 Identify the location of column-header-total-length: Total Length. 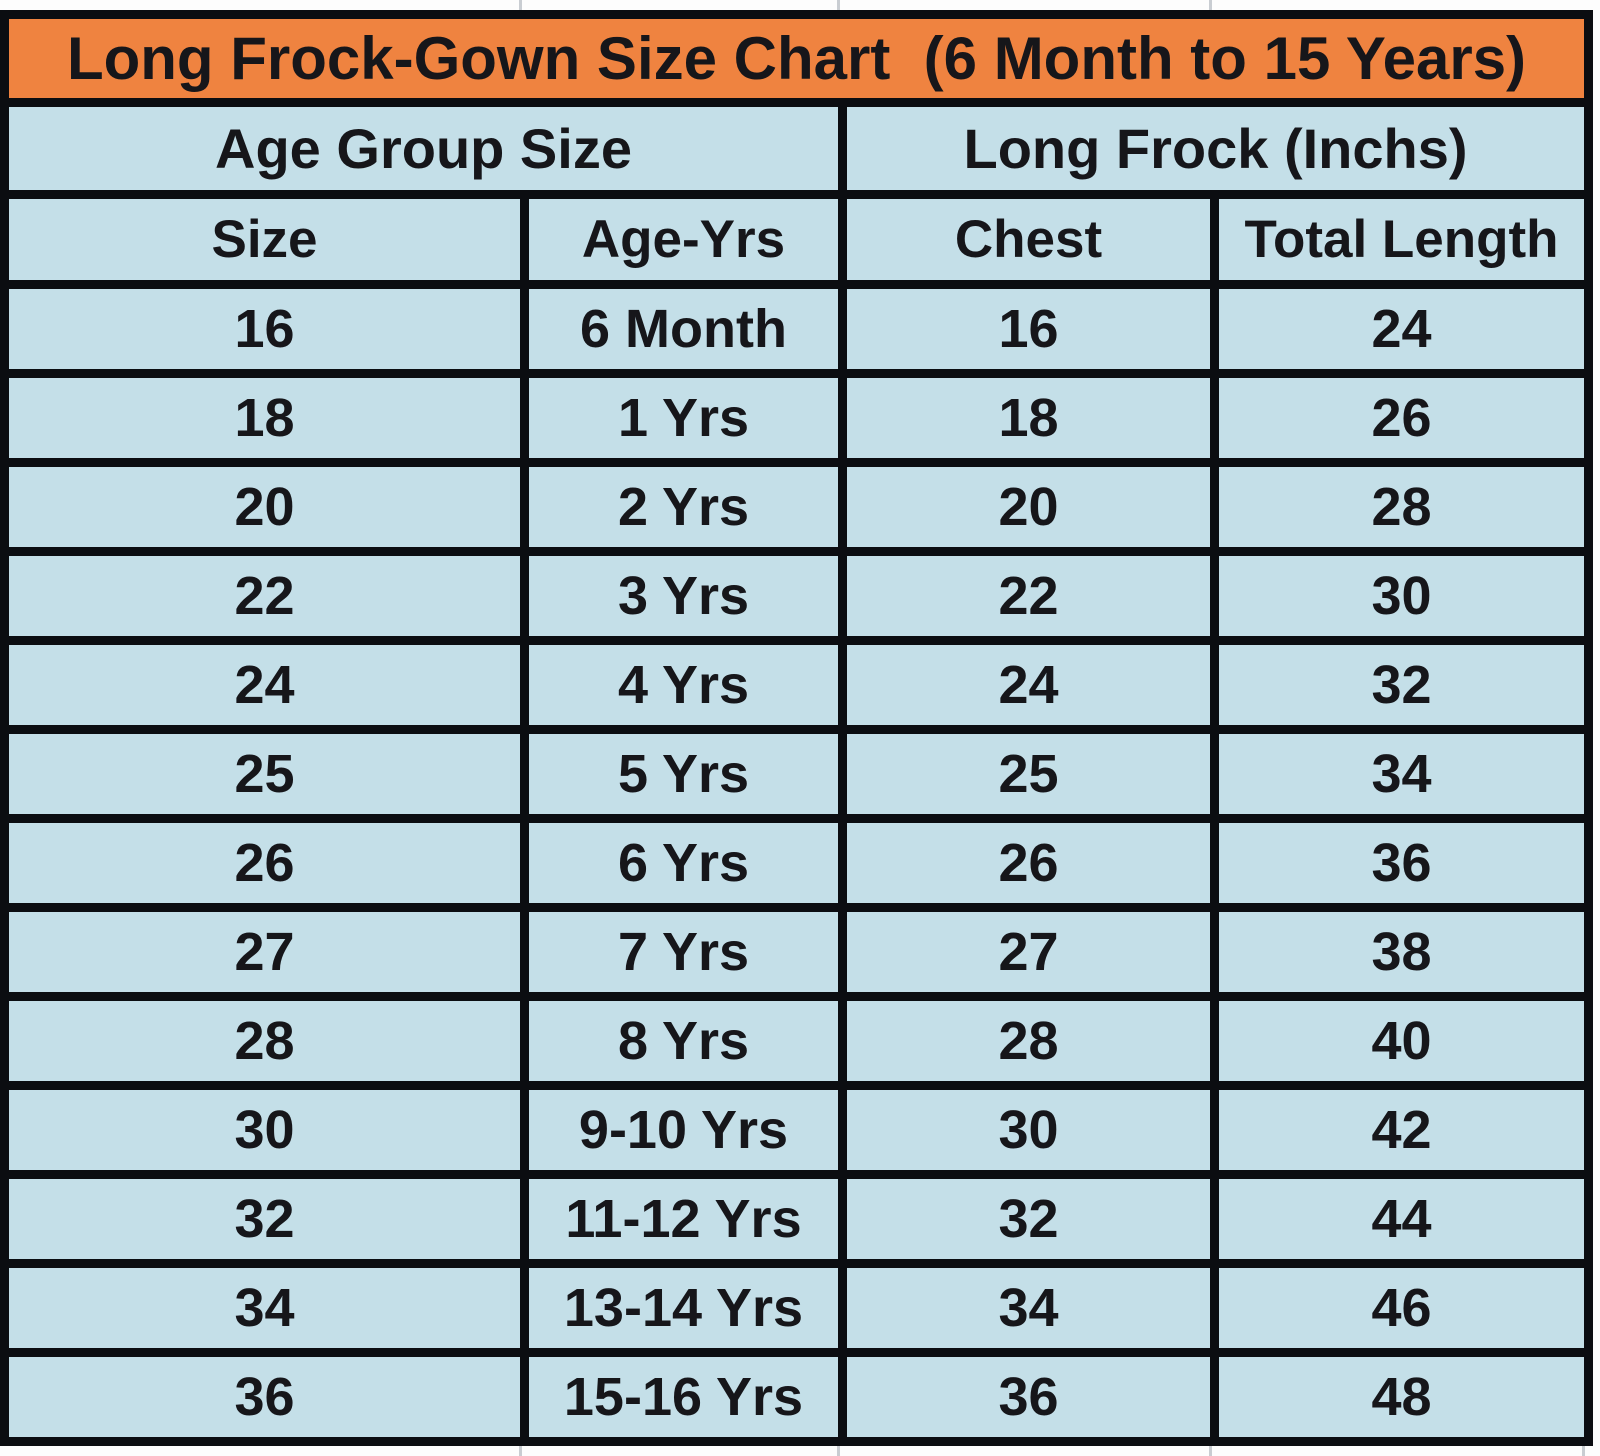
(1401, 239).